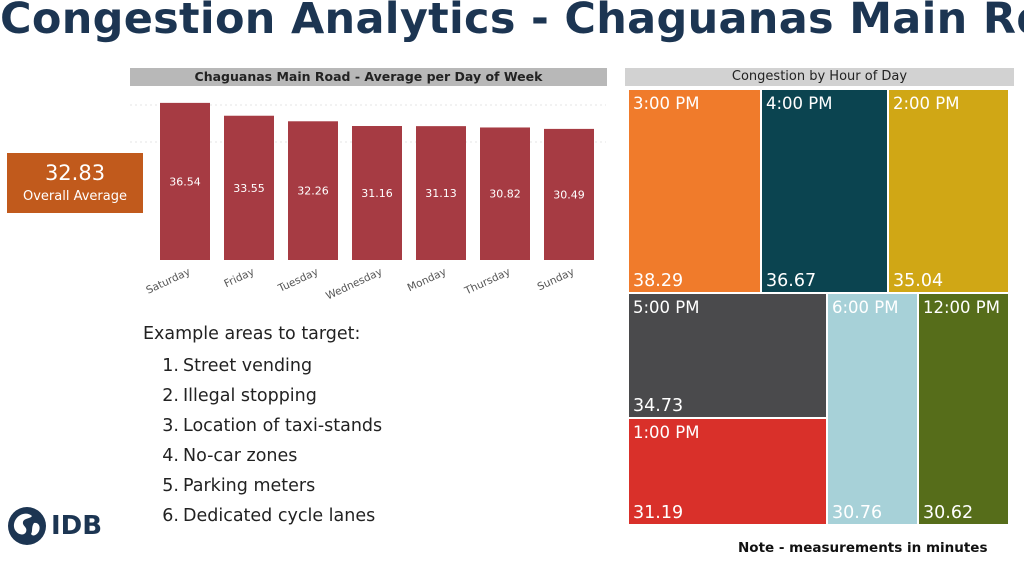 The width and height of the screenshot is (1024, 561). Describe the element at coordinates (170, 366) in the screenshot. I see `target-item-number: 1.` at that location.